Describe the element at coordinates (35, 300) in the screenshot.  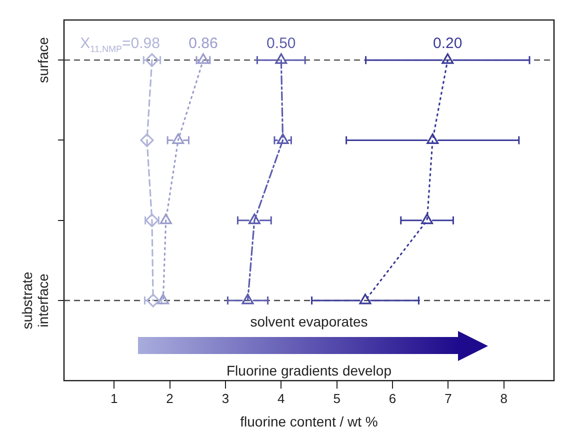
I see `y-tick-label: substrate interface` at that location.